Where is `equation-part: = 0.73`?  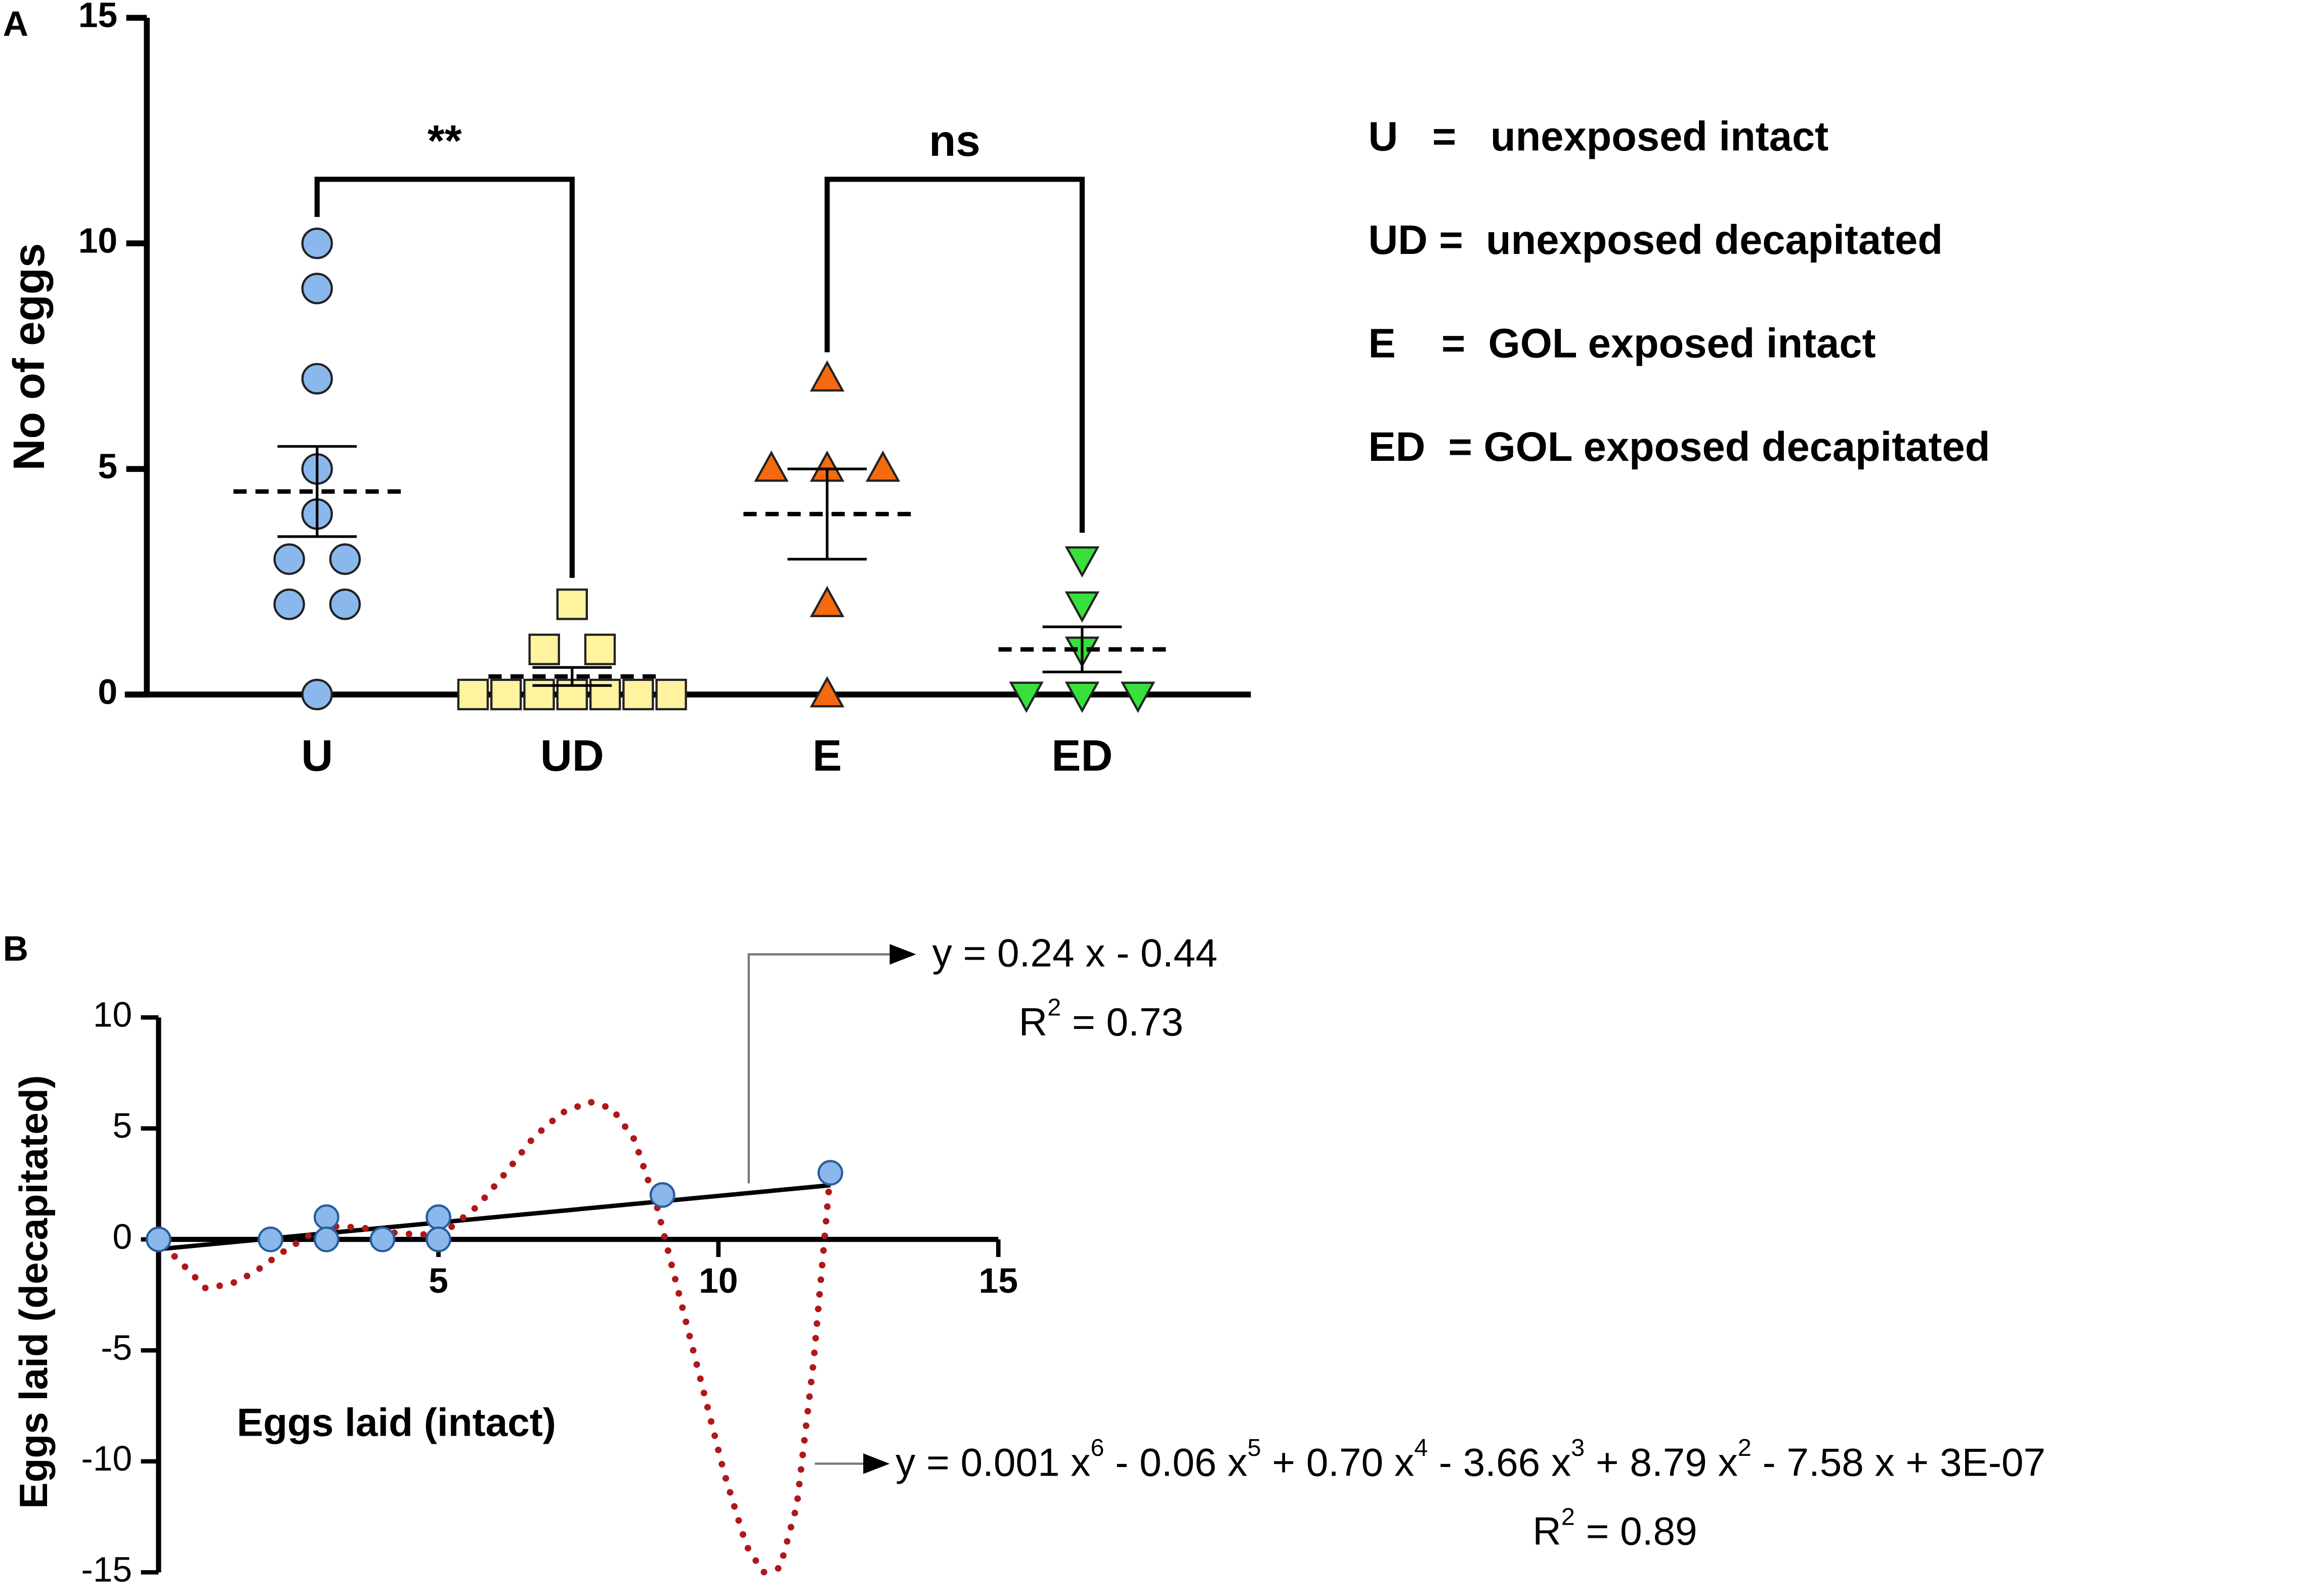
equation-part: = 0.73 is located at coordinates (1122, 1022).